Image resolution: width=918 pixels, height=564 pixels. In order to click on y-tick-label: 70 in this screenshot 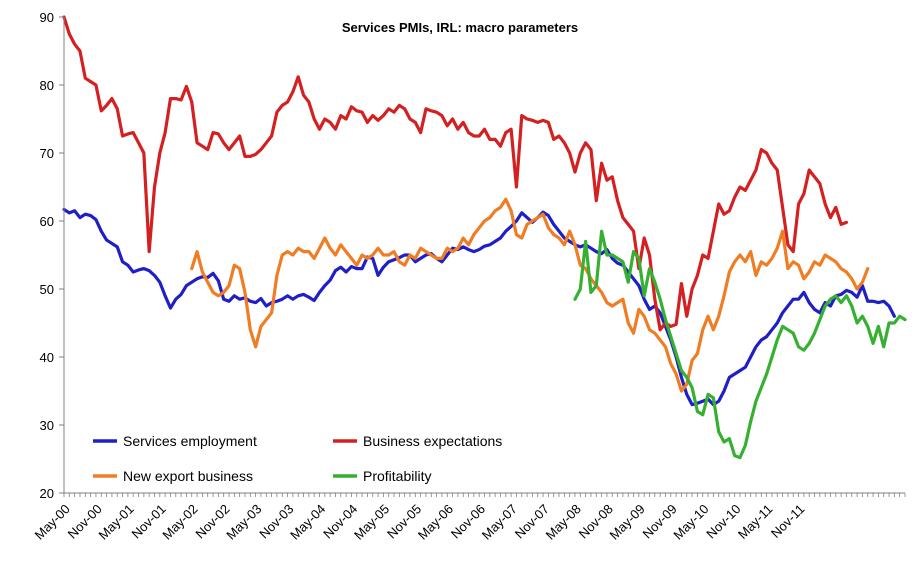, I will do `click(47, 153)`.